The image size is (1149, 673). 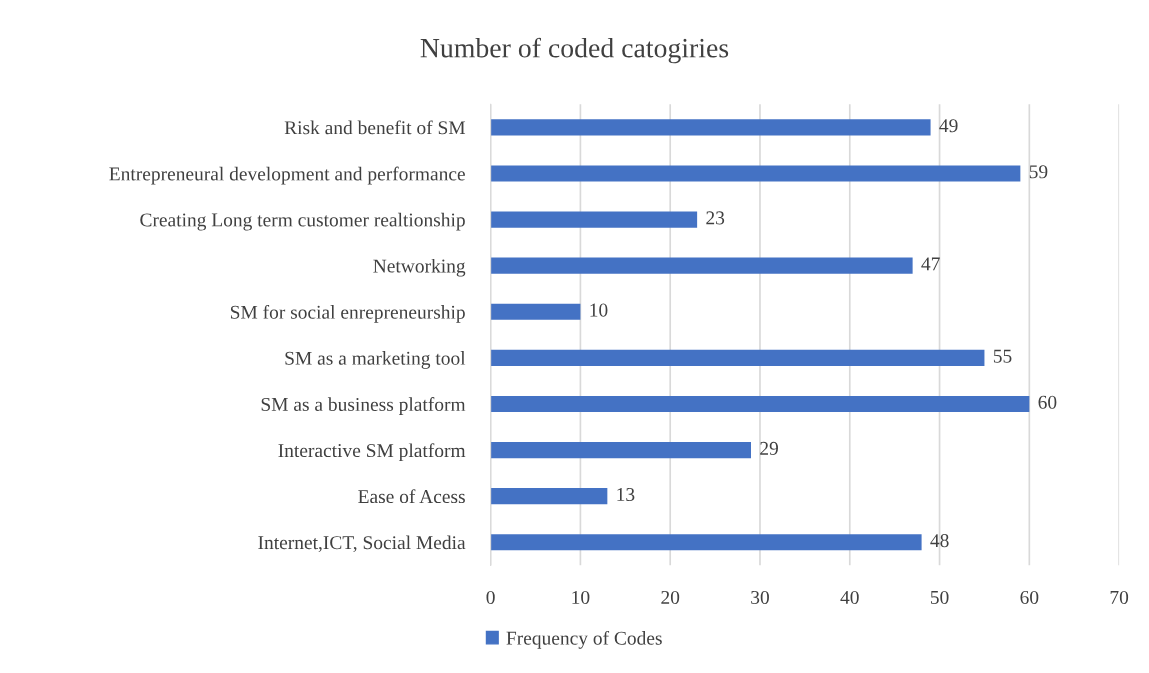 What do you see at coordinates (287, 175) in the screenshot?
I see `y-tick-label: Entrepreneural development and performance` at bounding box center [287, 175].